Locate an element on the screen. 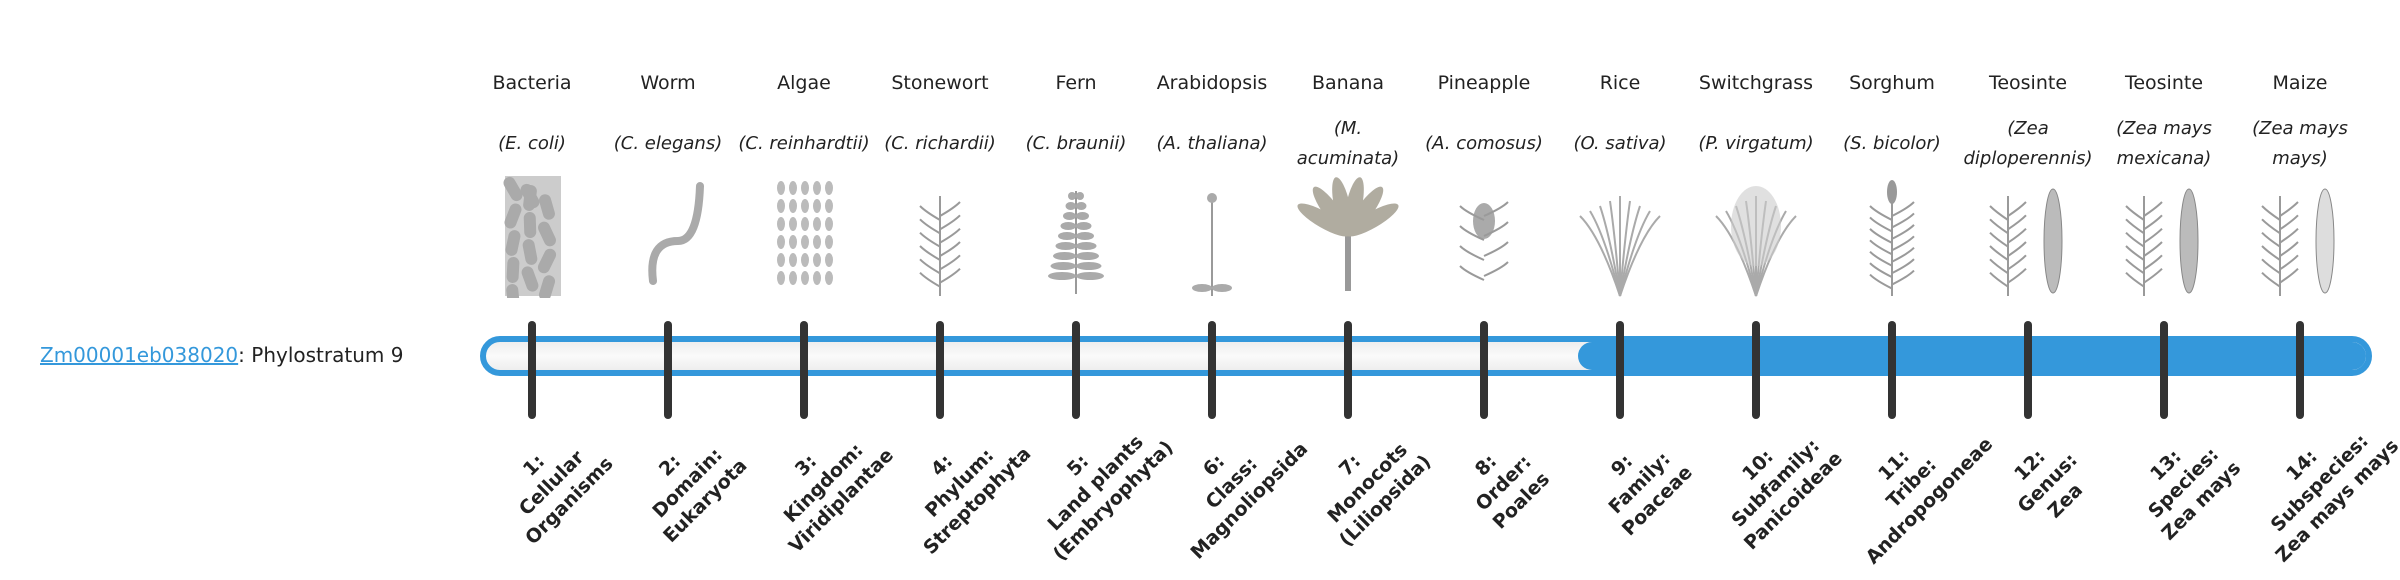  organism-scientific-name: (A. comosus) is located at coordinates (1484, 143).